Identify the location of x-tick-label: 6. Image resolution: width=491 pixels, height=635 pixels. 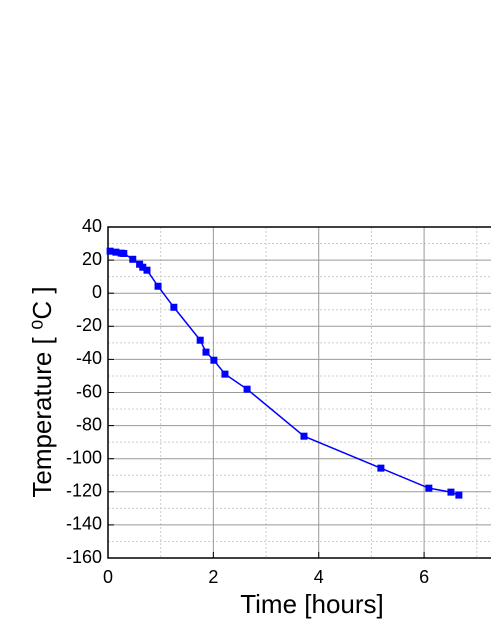
(424, 577).